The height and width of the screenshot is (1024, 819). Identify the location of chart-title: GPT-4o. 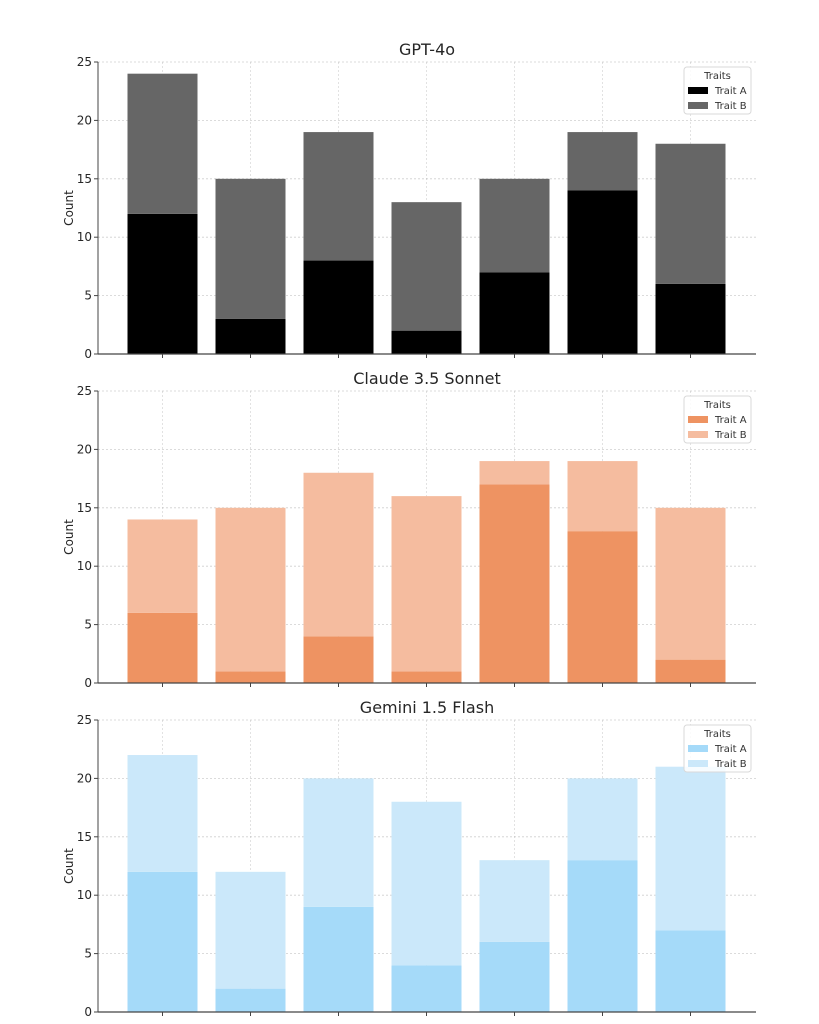
(427, 49).